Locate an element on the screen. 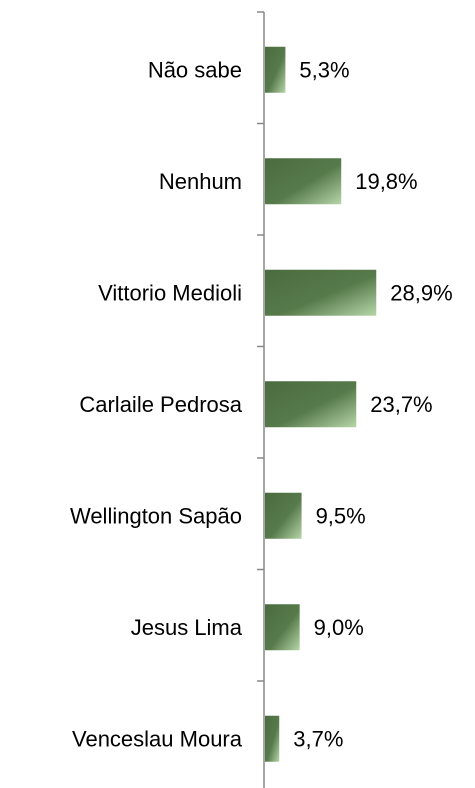 This screenshot has width=475, height=788. data-label: 28,9% is located at coordinates (421, 293).